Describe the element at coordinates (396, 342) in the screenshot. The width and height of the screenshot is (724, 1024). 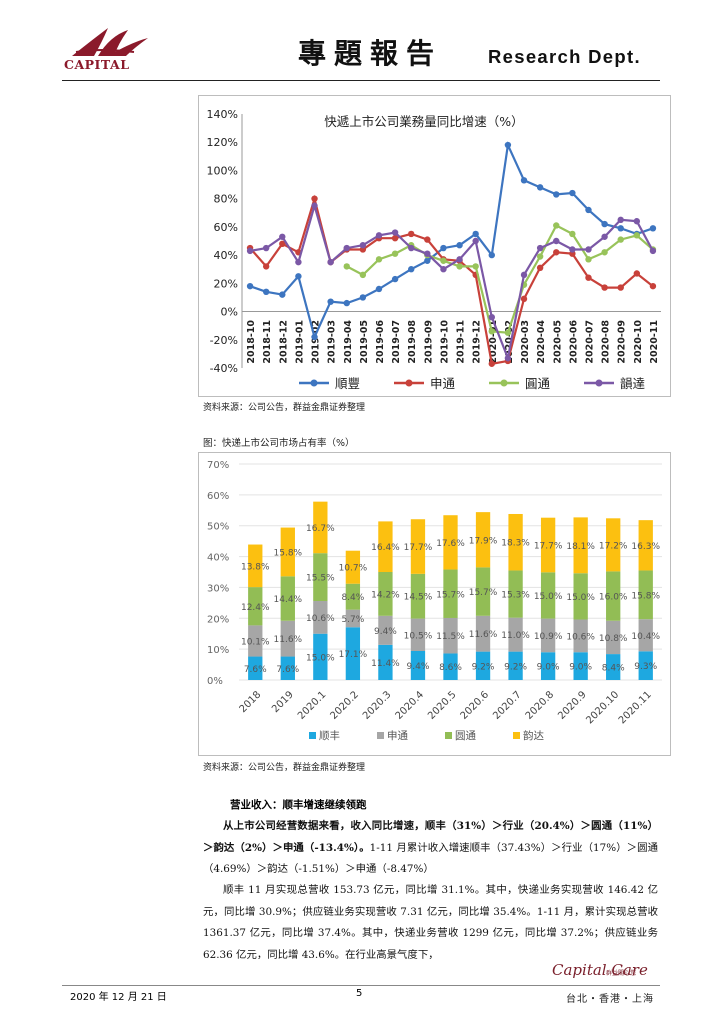
I see `x-tick-label: 2019-07` at that location.